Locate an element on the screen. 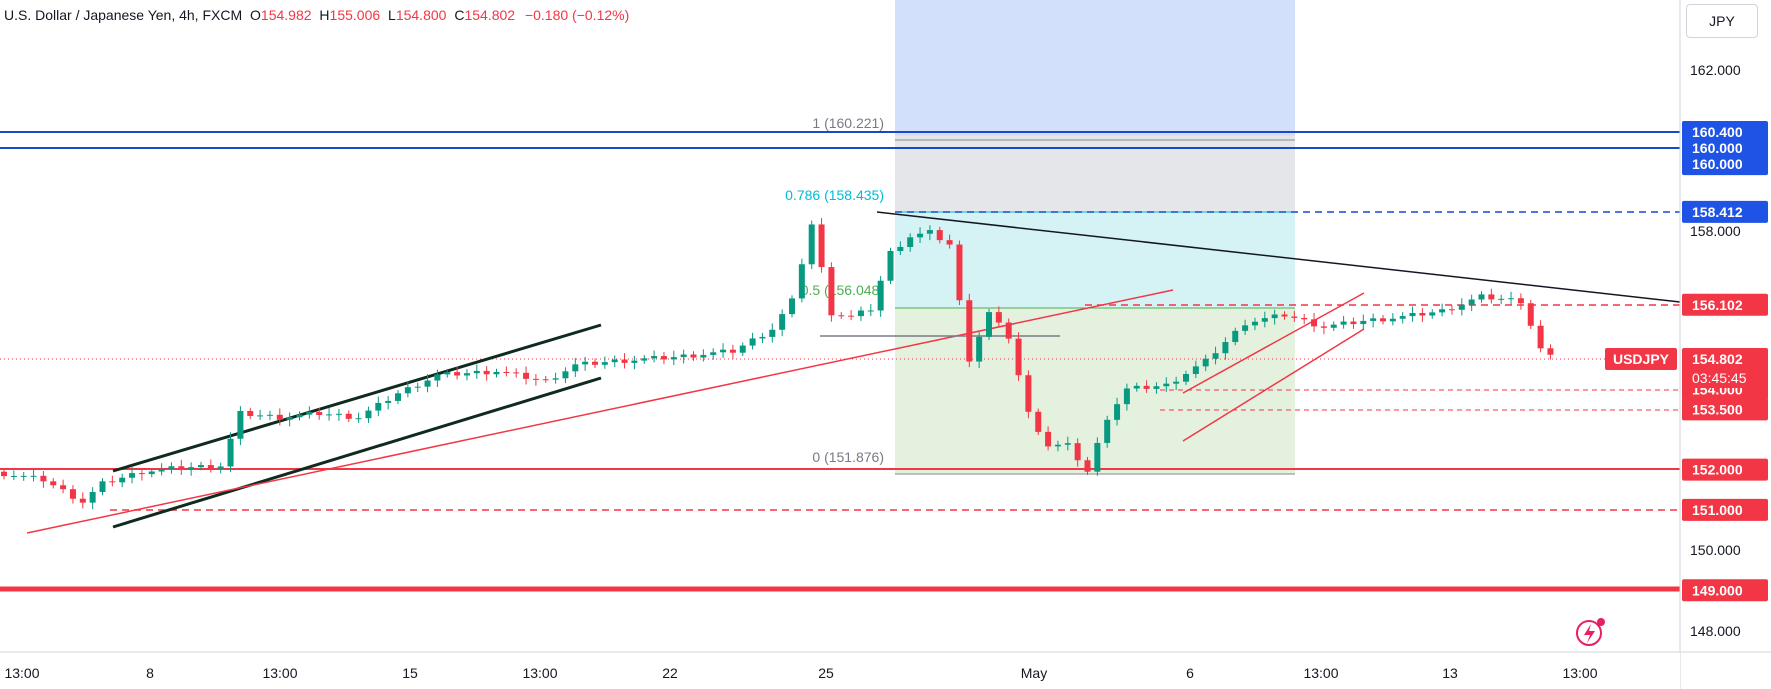 This screenshot has height=689, width=1771. time-axis-background is located at coordinates (840, 670).